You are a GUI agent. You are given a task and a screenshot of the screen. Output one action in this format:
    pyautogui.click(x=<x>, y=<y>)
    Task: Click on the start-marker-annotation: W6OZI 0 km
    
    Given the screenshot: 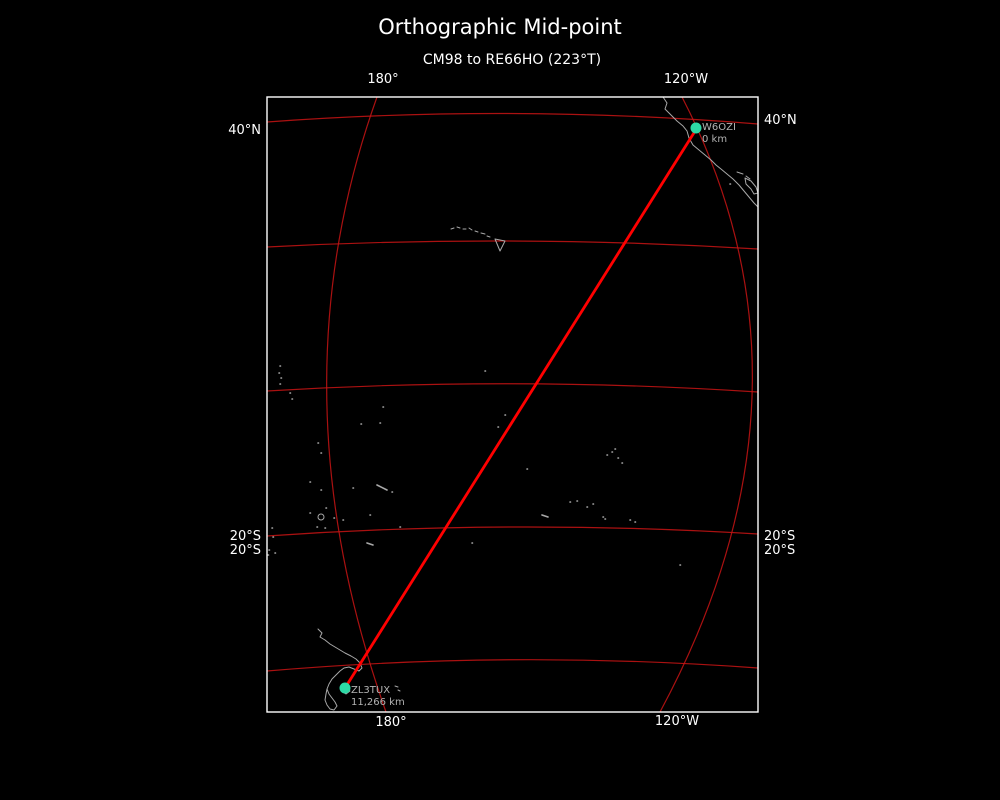 What is the action you would take?
    pyautogui.click(x=719, y=134)
    